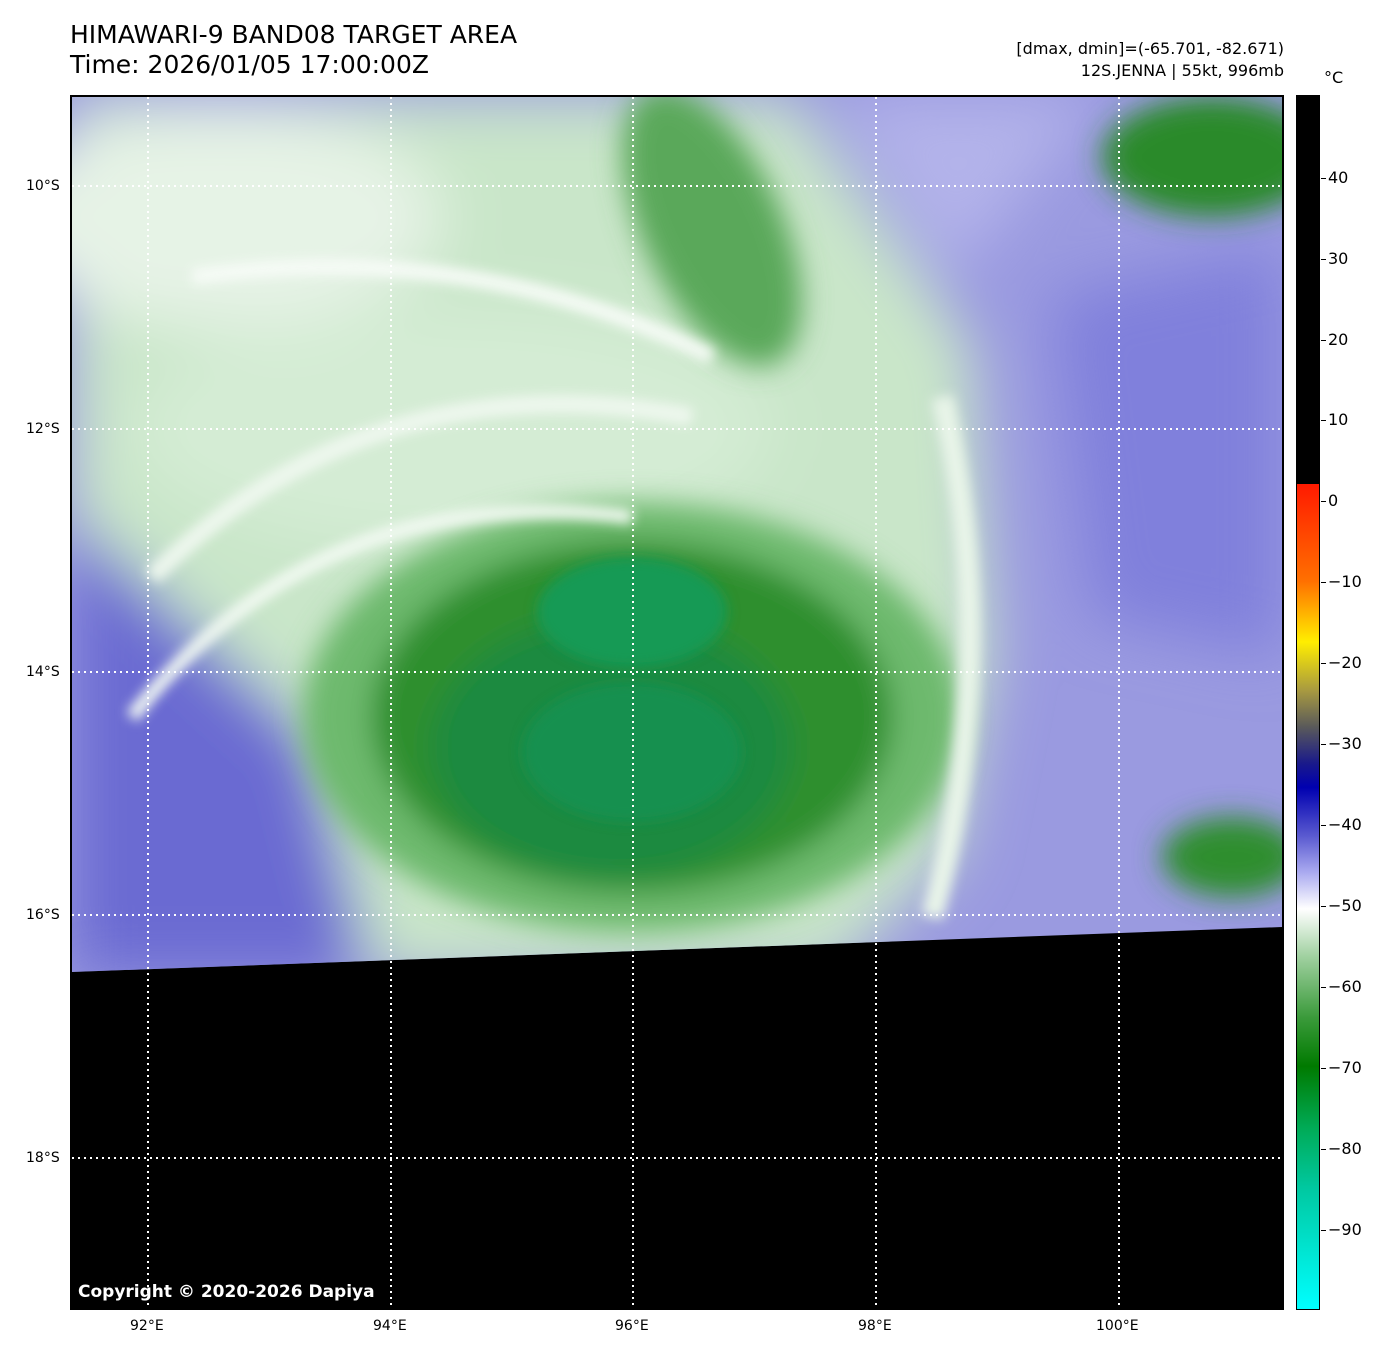 The height and width of the screenshot is (1359, 1388). I want to click on storm-label: 12S.JENNA | 55kt, 996mb, so click(1182, 70).